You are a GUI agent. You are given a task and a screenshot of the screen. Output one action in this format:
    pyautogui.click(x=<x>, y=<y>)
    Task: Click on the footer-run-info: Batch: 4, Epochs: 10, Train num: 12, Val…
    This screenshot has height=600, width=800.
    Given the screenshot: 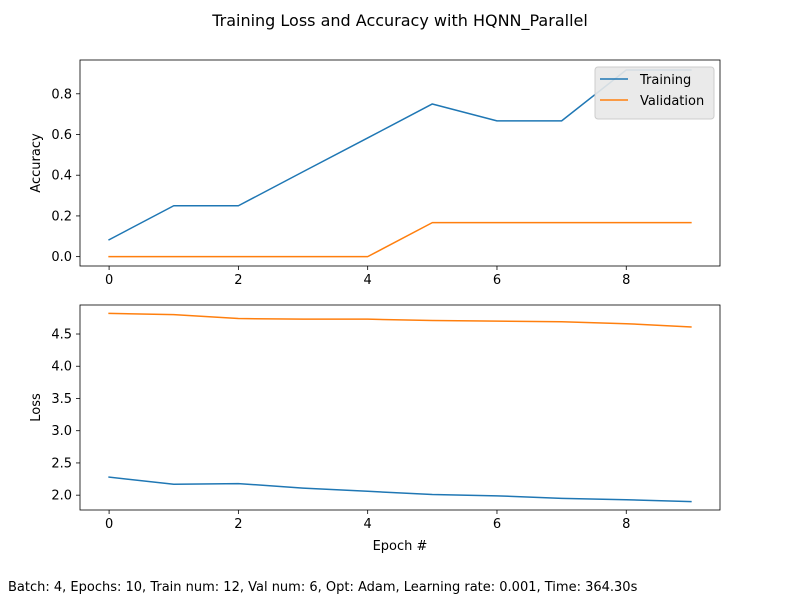 What is the action you would take?
    pyautogui.click(x=323, y=587)
    